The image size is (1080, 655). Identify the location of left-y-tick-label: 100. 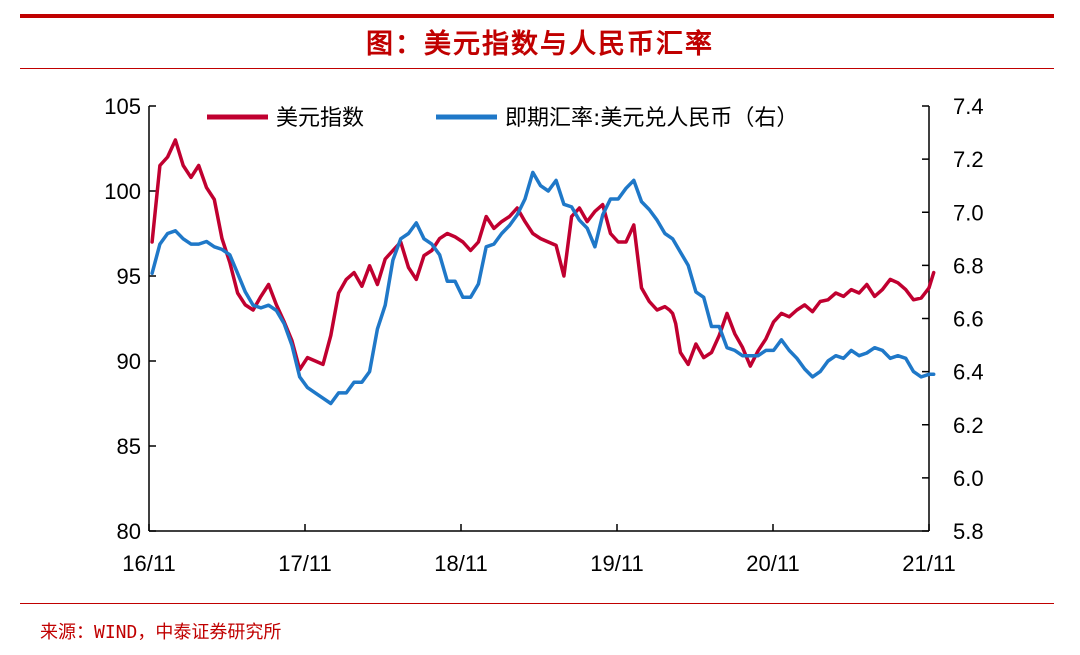
(122, 191).